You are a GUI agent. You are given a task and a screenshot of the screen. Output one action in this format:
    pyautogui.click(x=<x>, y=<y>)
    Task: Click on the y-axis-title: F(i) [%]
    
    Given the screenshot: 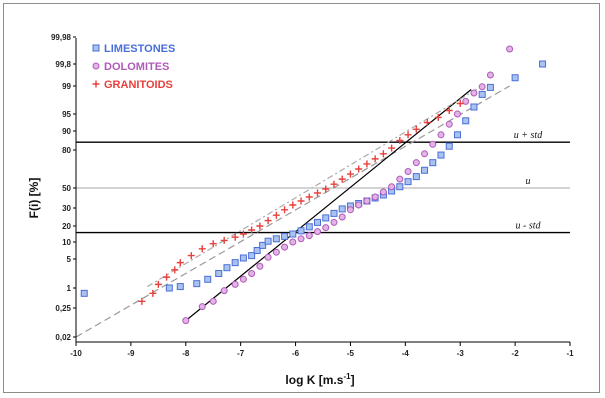 What is the action you would take?
    pyautogui.click(x=34, y=198)
    